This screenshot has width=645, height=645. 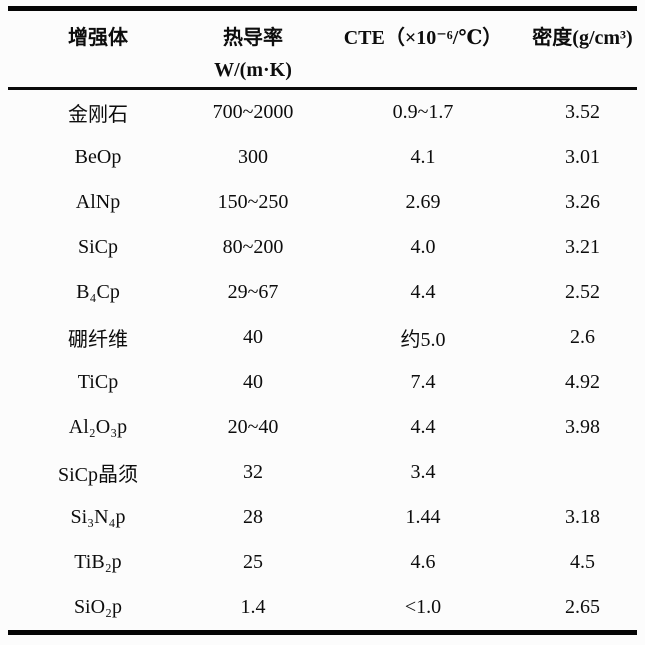 I want to click on table-row: 金刚石 700~2000 0.9~1.7 3.52, so click(x=322, y=112).